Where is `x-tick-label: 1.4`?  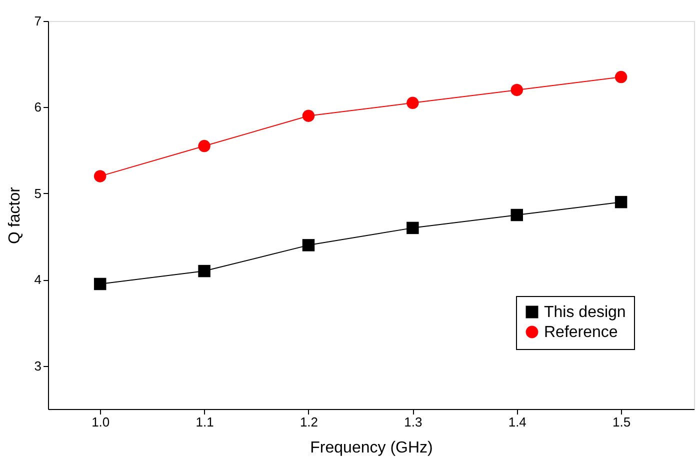 x-tick-label: 1.4 is located at coordinates (517, 422).